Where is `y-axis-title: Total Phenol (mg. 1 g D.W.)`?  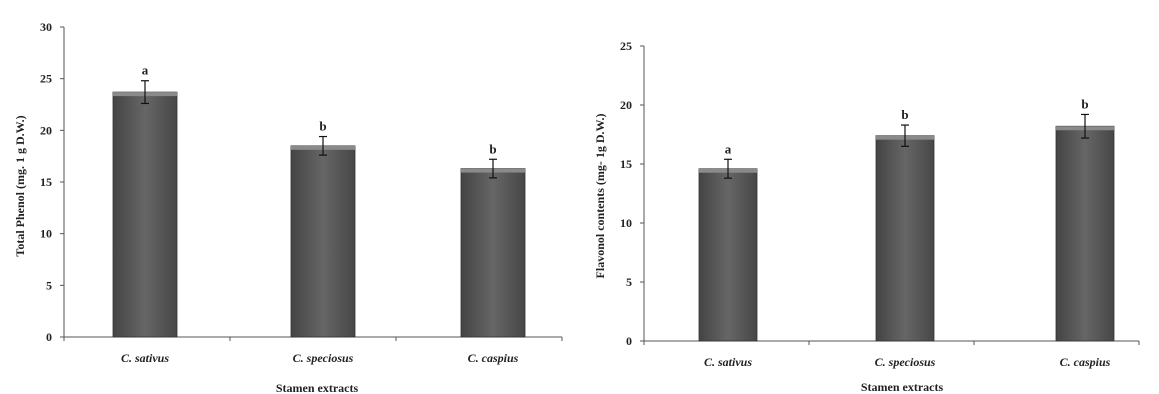
y-axis-title: Total Phenol (mg. 1 g D.W.) is located at coordinates (20, 185).